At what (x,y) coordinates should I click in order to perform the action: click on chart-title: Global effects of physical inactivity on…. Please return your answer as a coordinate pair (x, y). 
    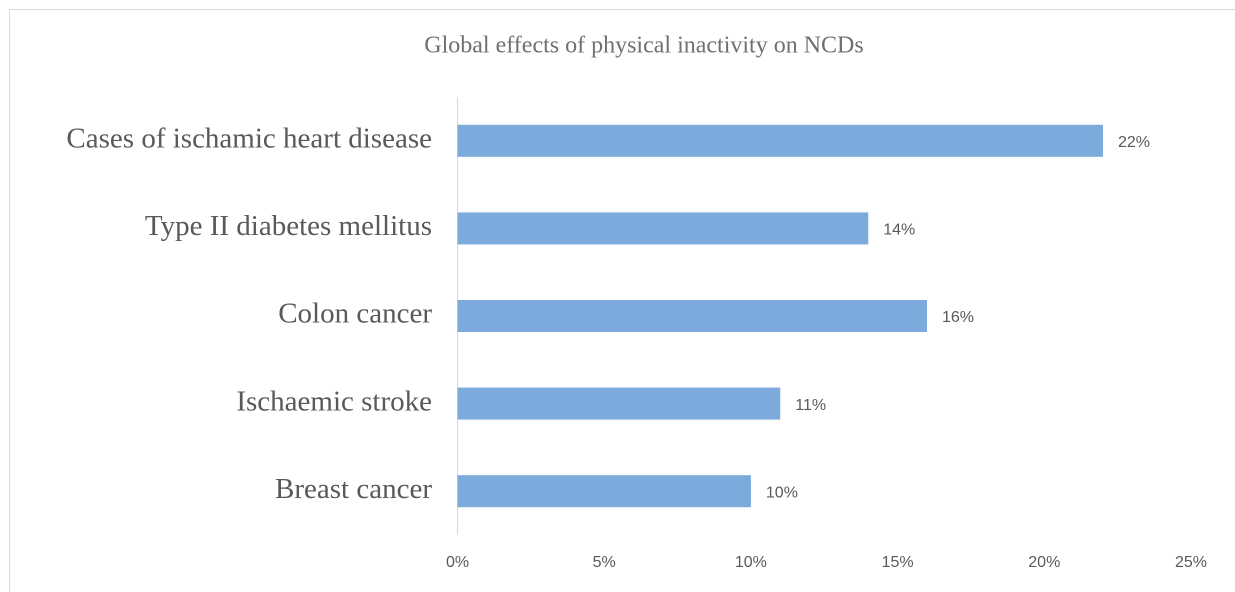
    Looking at the image, I should click on (643, 46).